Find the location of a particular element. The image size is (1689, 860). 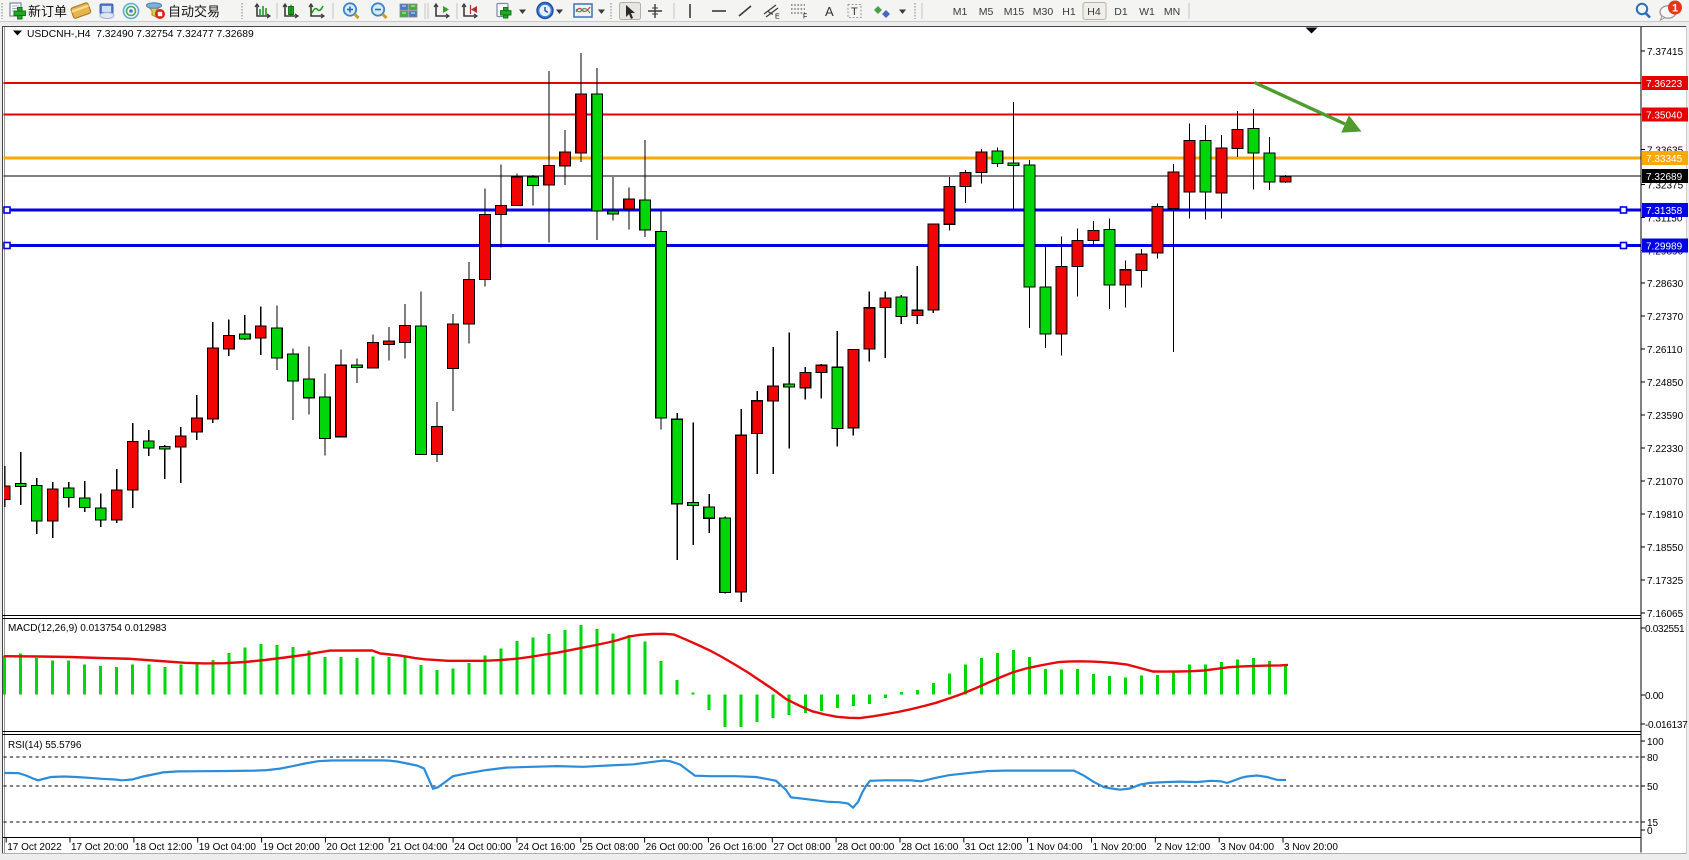

svg-text: 7.23590 is located at coordinates (1665, 416).